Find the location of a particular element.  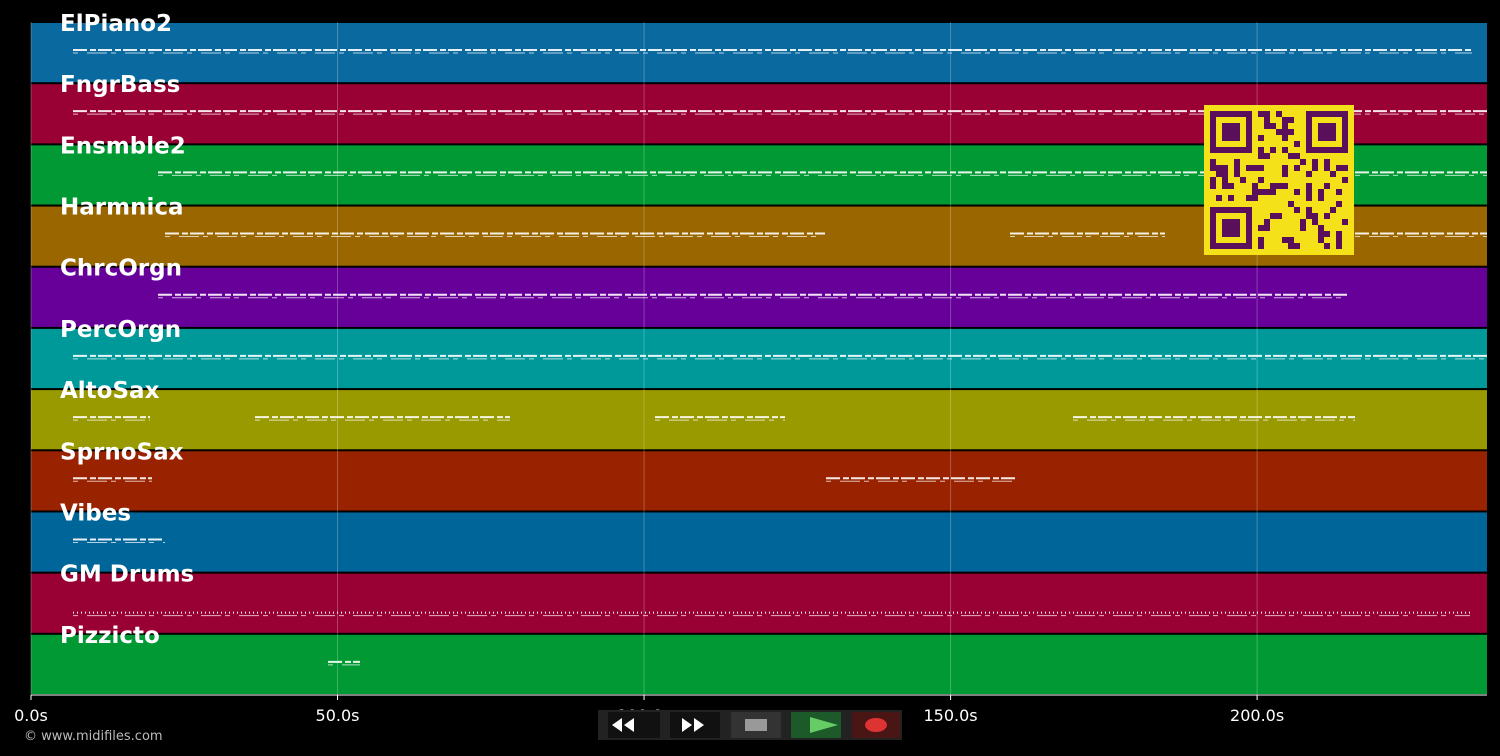

track-name: GM Drums is located at coordinates (127, 575).